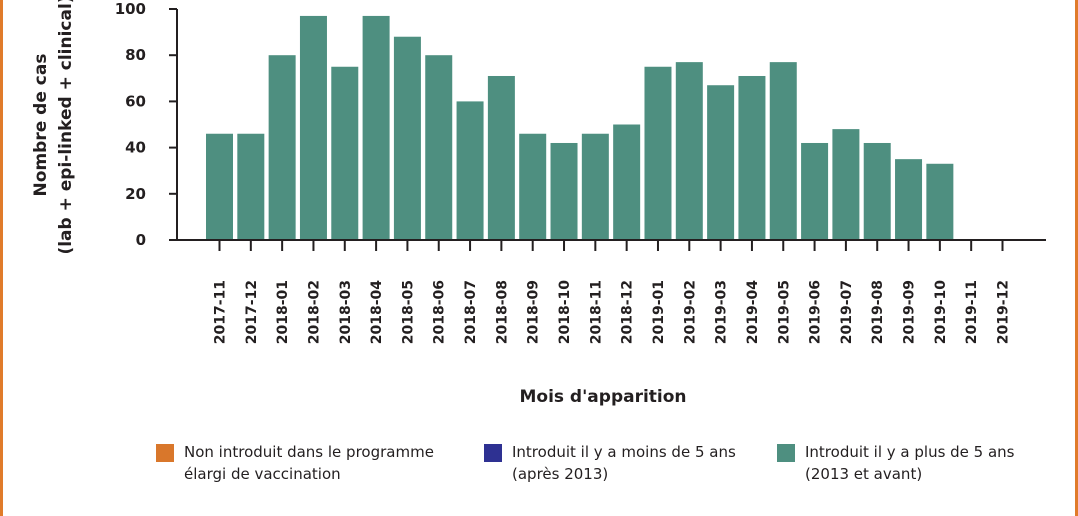  What do you see at coordinates (346, 312) in the screenshot?
I see `x-tick-label: 2018-03` at bounding box center [346, 312].